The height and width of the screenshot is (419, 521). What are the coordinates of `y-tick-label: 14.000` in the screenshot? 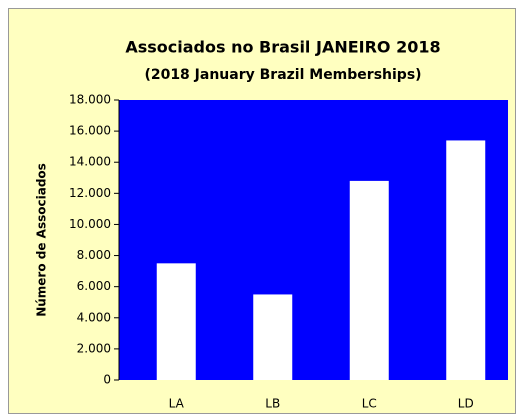 It's located at (90, 162).